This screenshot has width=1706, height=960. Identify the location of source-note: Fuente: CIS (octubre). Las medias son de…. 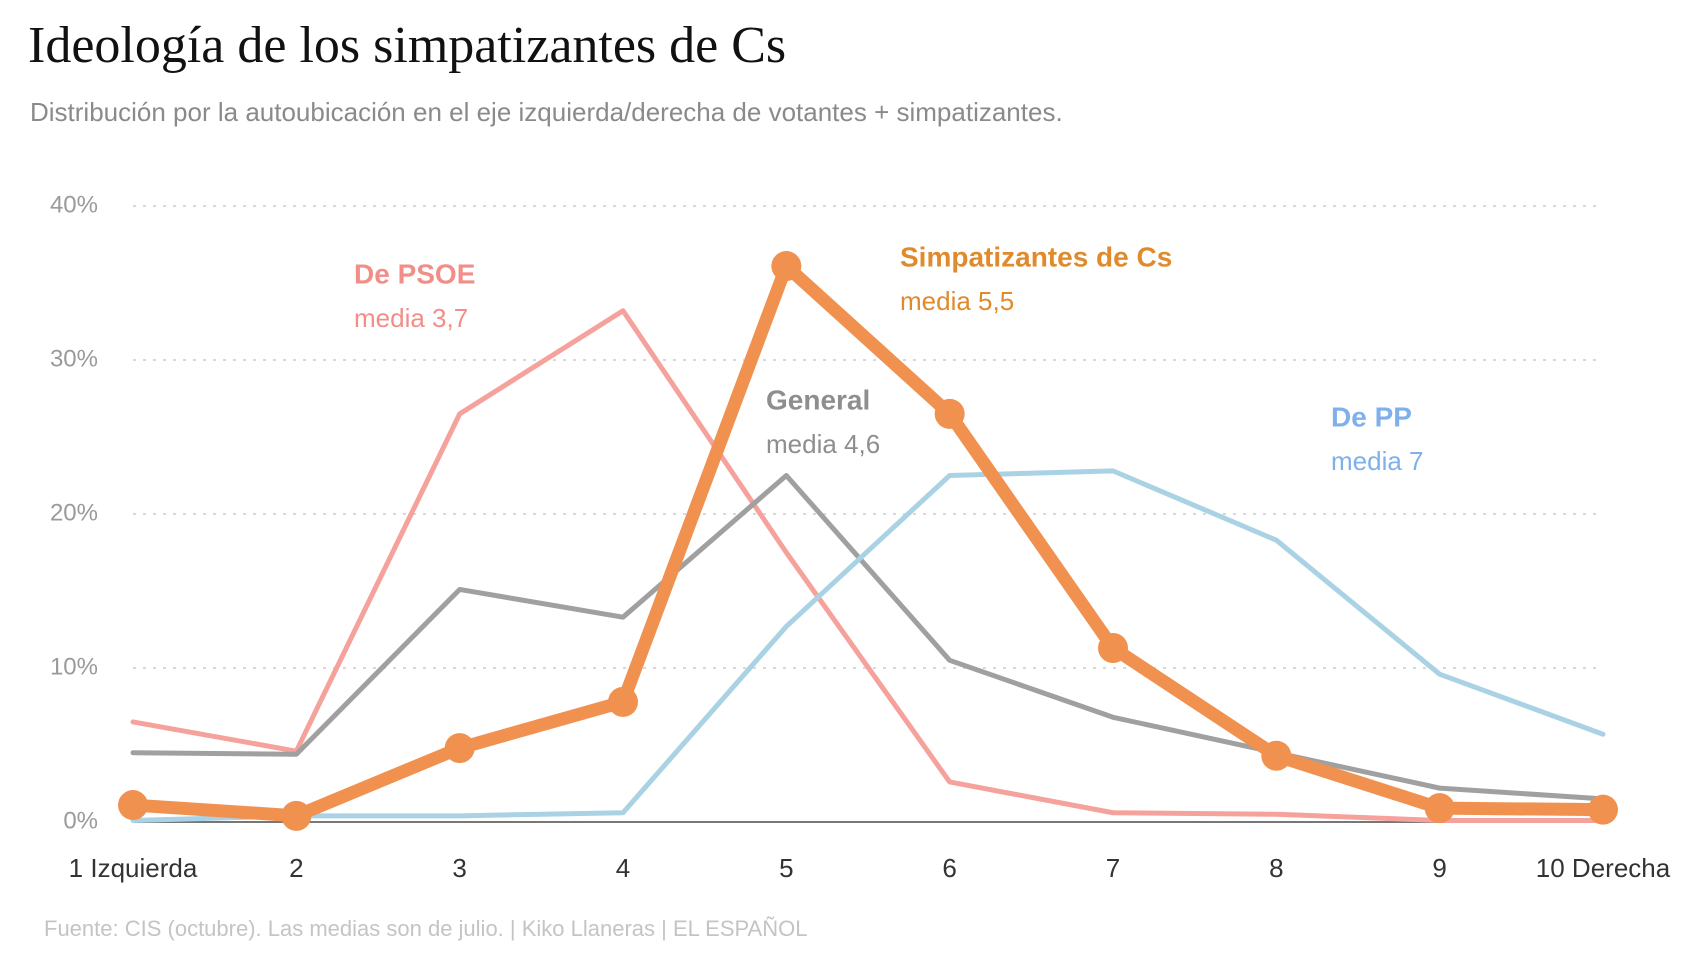
(425, 928).